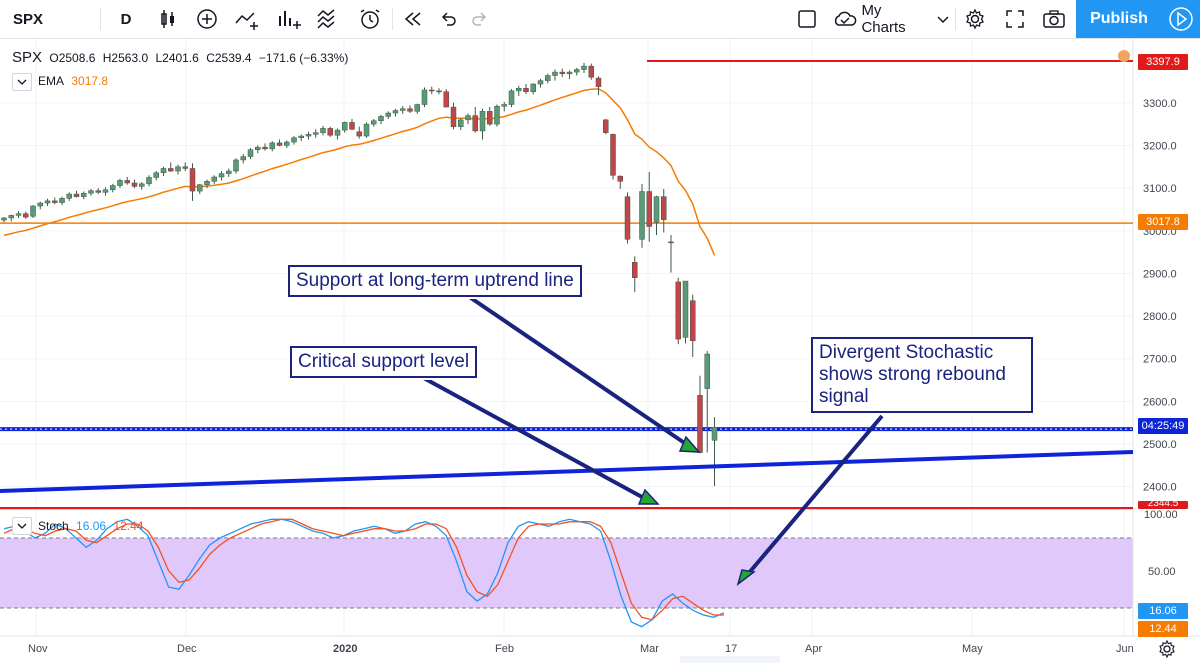 This screenshot has width=1200, height=663. What do you see at coordinates (370, 19) in the screenshot?
I see `alert-button` at bounding box center [370, 19].